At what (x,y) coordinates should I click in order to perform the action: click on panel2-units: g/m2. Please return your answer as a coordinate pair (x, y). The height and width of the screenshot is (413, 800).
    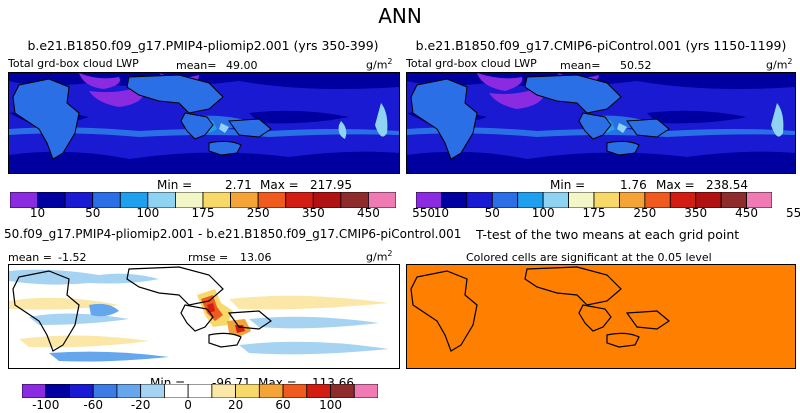
    Looking at the image, I should click on (779, 64).